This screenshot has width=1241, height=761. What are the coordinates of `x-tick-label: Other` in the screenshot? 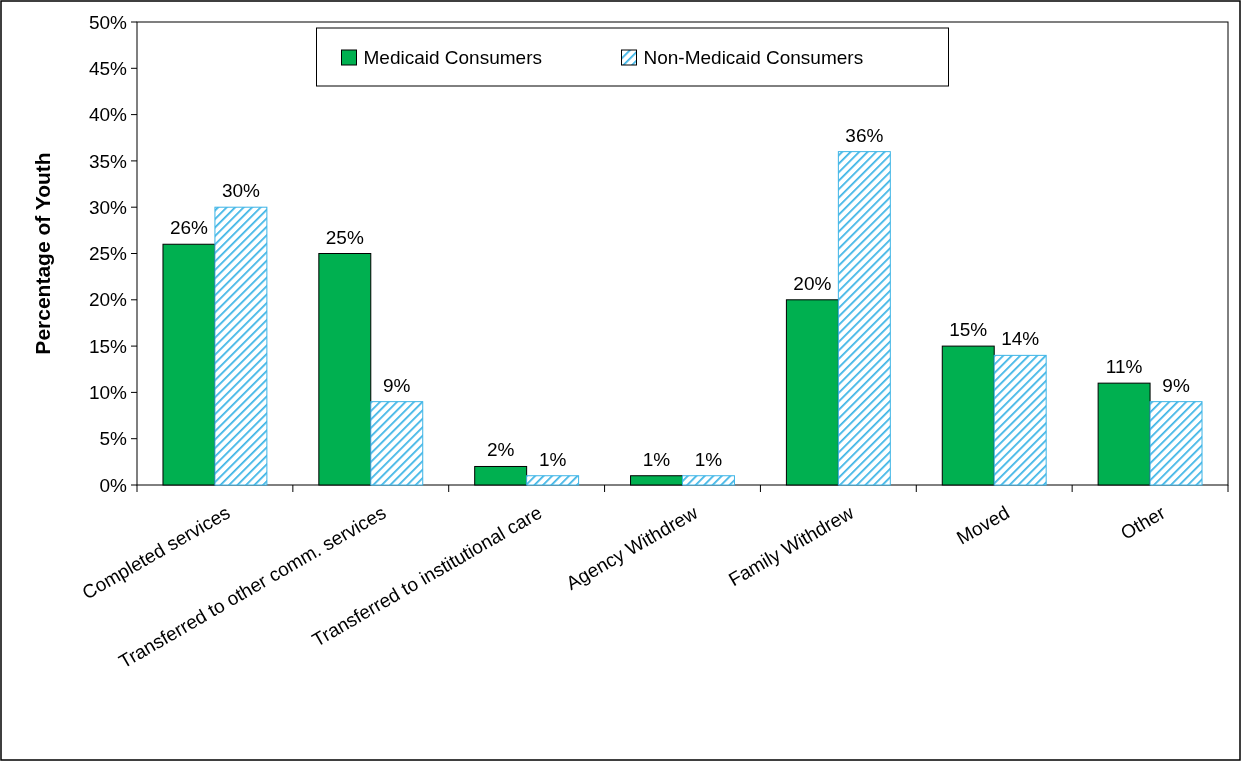 It's located at (1143, 522).